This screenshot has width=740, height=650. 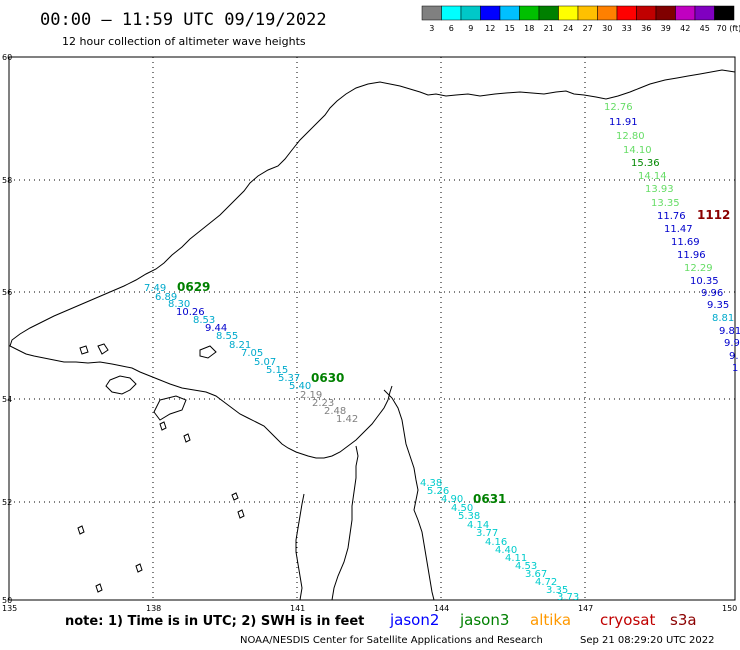 What do you see at coordinates (683, 620) in the screenshot?
I see `satellite-s3a: s3a` at bounding box center [683, 620].